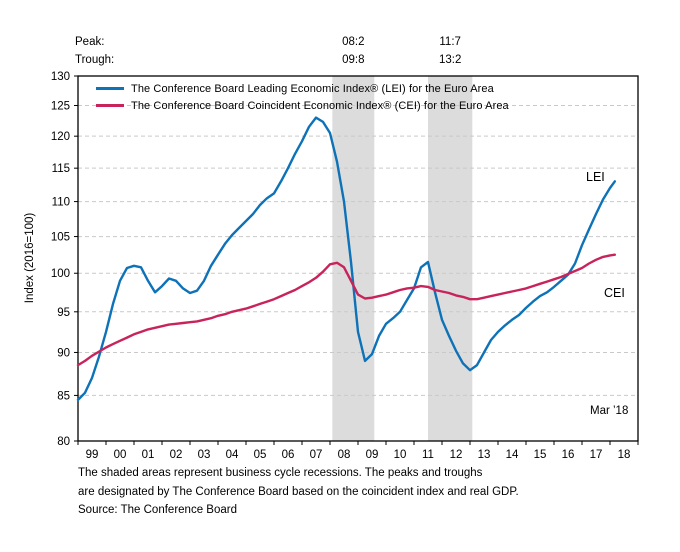 This screenshot has height=552, width=680. What do you see at coordinates (148, 455) in the screenshot?
I see `x-tick-label: 01` at bounding box center [148, 455].